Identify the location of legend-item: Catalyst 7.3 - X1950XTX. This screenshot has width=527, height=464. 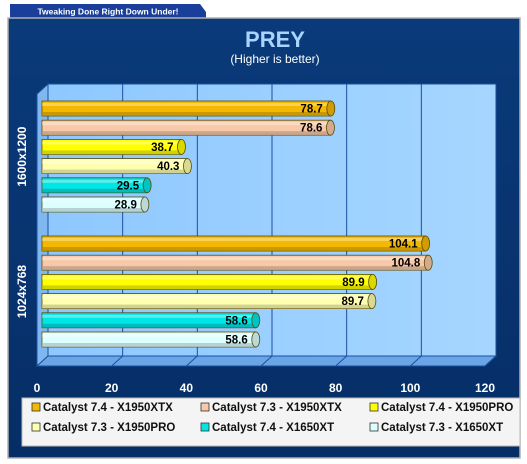
(271, 408).